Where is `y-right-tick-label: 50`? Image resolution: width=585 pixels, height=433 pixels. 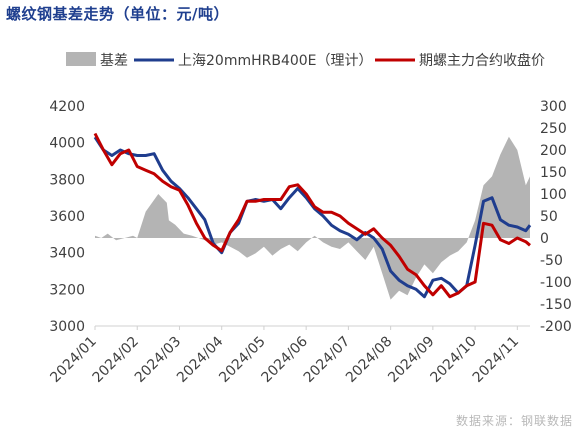
y-right-tick-label: 50 is located at coordinates (549, 217).